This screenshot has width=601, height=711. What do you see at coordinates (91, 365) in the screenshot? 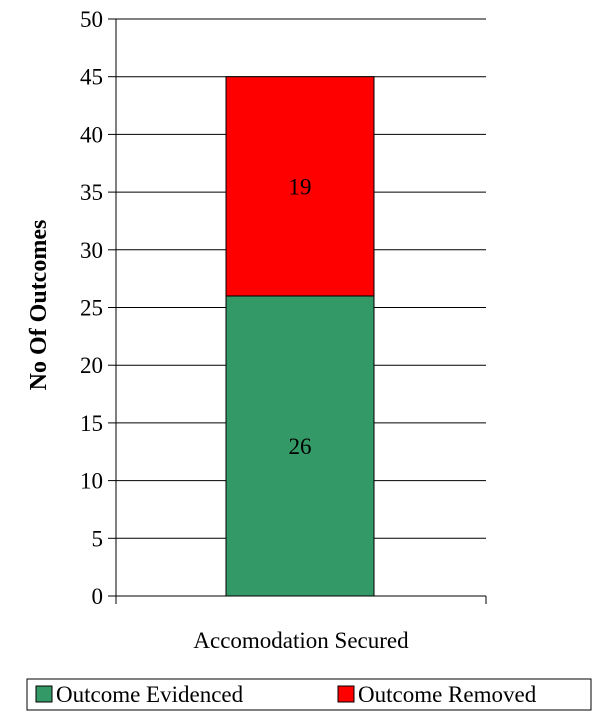
I see `y-tick-label: 20` at bounding box center [91, 365].